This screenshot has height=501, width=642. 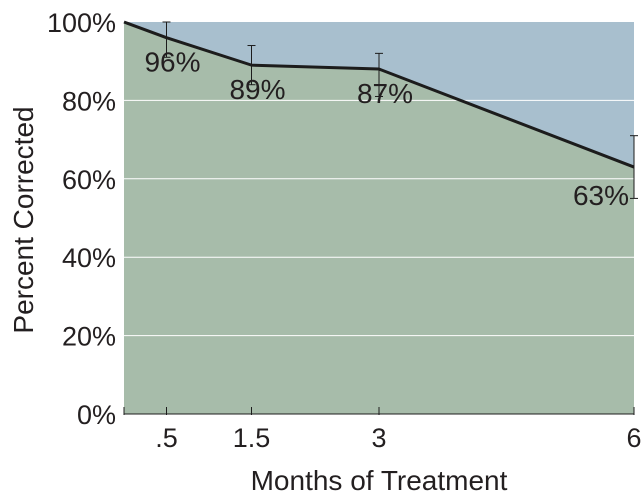 What do you see at coordinates (81, 23) in the screenshot?
I see `y-tick-label: 100%` at bounding box center [81, 23].